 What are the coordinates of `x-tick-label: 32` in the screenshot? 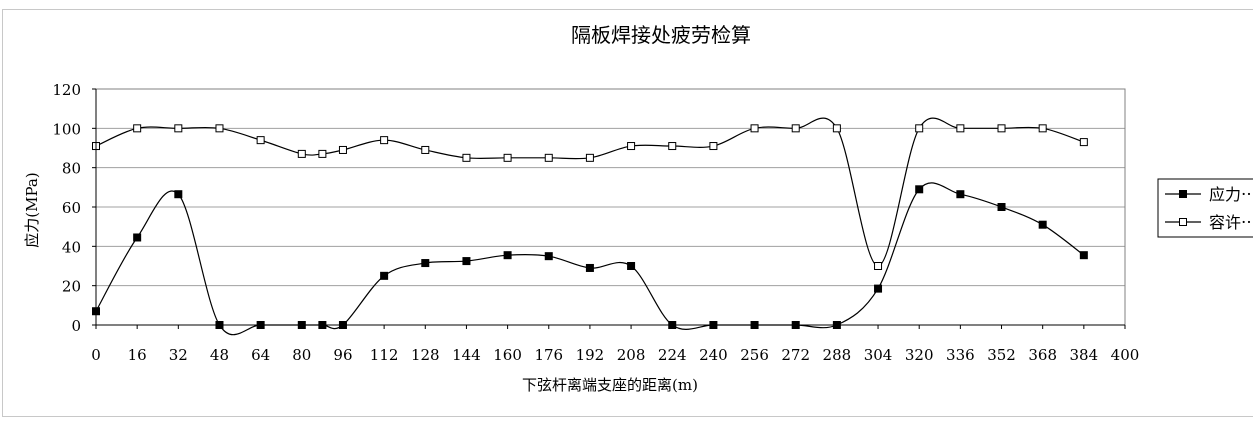 It's located at (178, 355).